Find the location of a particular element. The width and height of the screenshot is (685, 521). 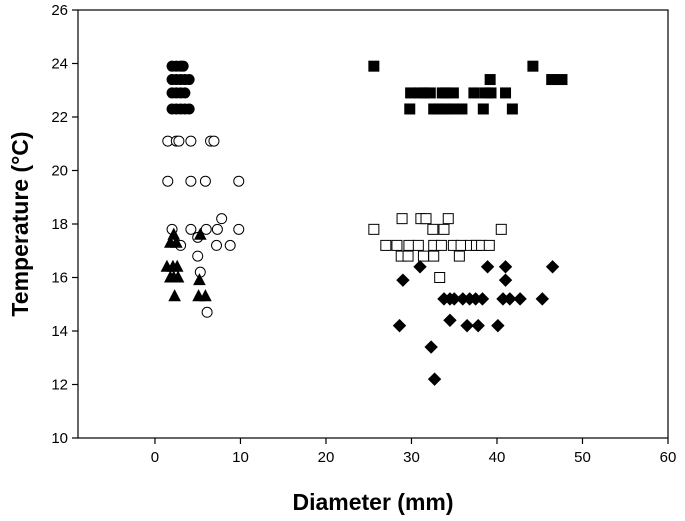

x-axis-ticks: 0 10 20 30 40 50 60 is located at coordinates (414, 452).